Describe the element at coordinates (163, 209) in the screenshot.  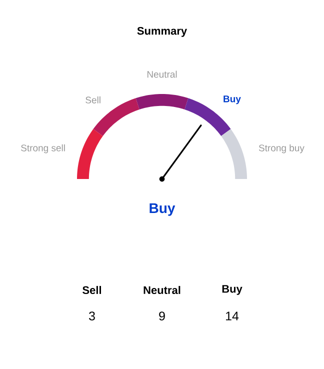
I see `text: Buy` at that location.